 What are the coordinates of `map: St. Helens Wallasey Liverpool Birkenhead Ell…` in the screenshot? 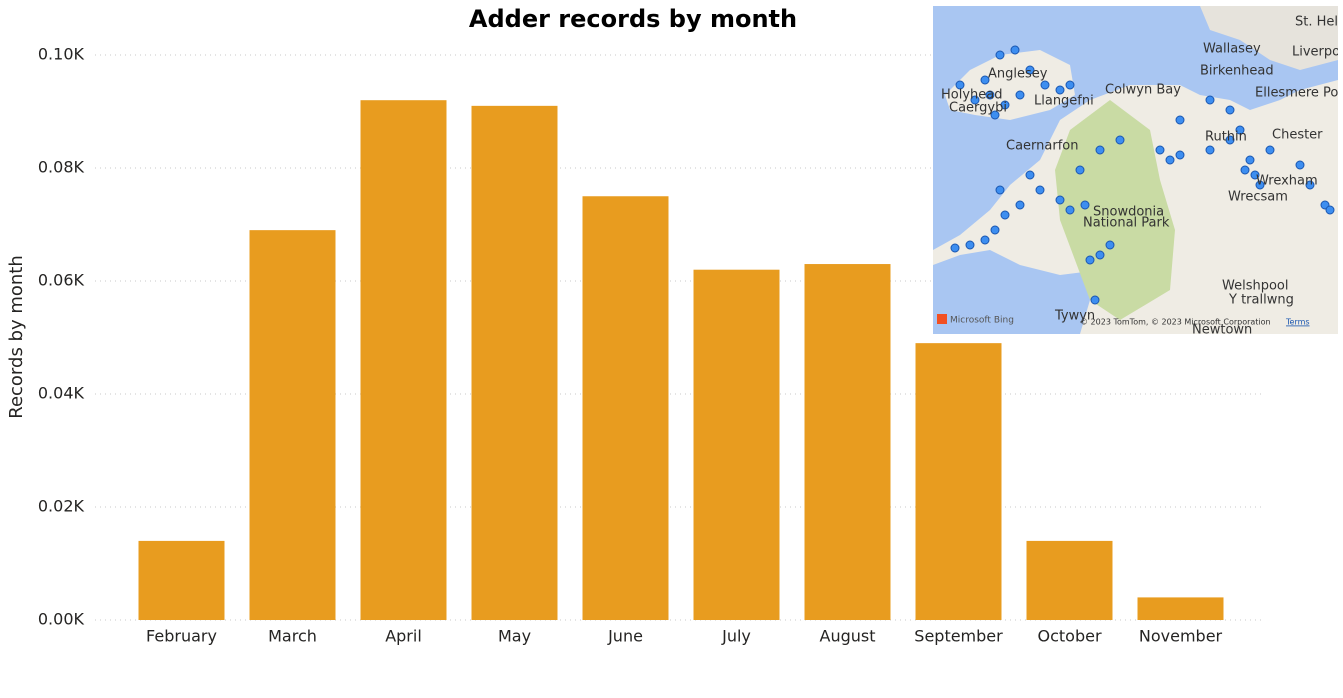 It's located at (1138, 172).